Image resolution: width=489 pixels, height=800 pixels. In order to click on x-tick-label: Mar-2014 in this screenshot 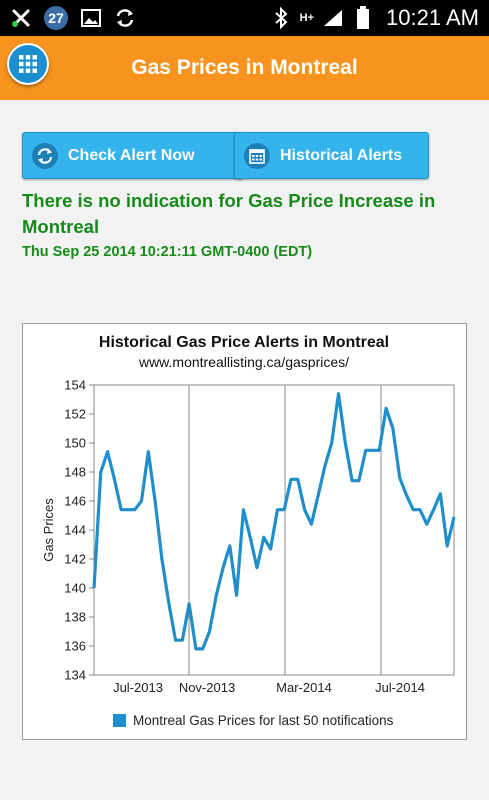, I will do `click(304, 687)`.